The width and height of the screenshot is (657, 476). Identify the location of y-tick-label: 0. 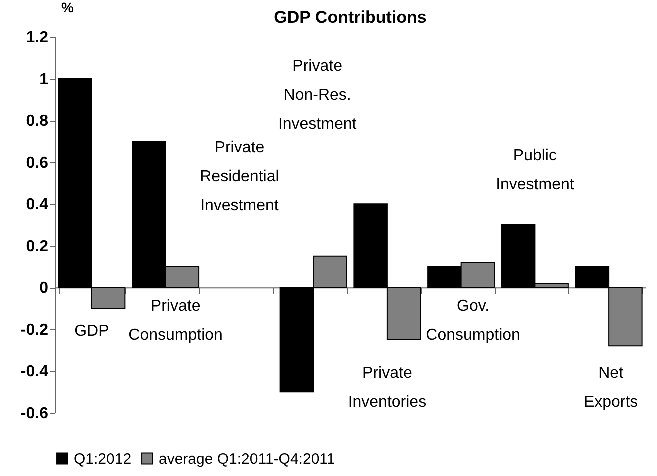
(44, 289).